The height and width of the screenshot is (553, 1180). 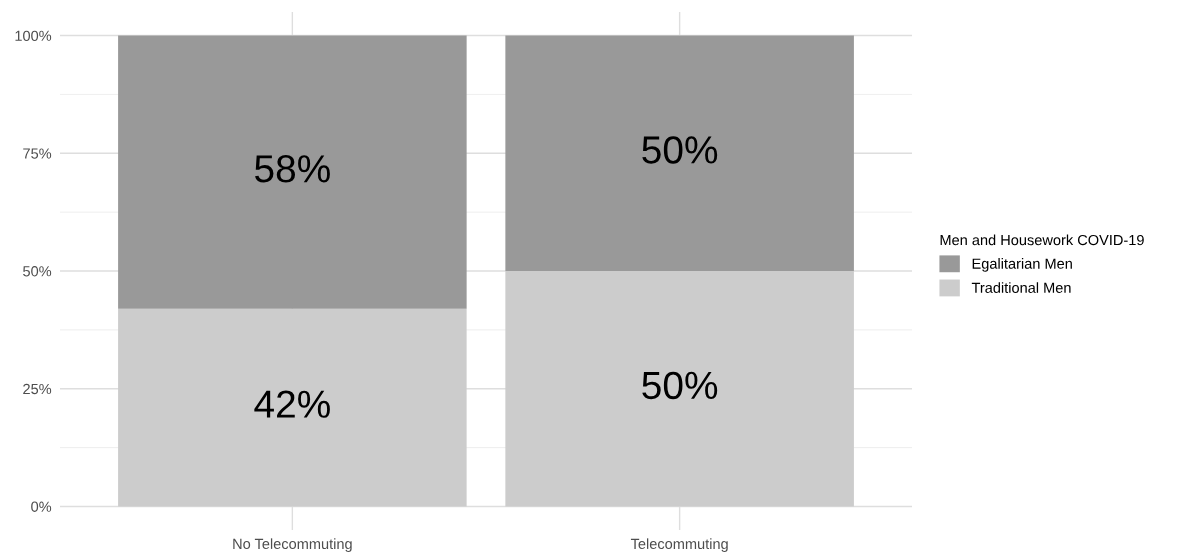 I want to click on x-tick-label: Telecommuting, so click(x=679, y=545).